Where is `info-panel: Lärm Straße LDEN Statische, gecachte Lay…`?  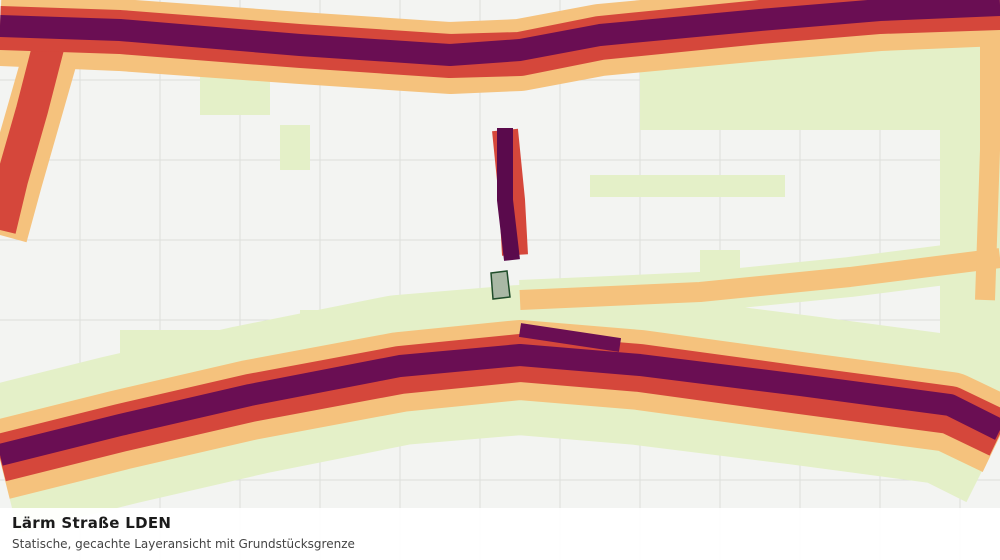
info-panel: Lärm Straße LDEN Statische, gecachte Lay… is located at coordinates (500, 534).